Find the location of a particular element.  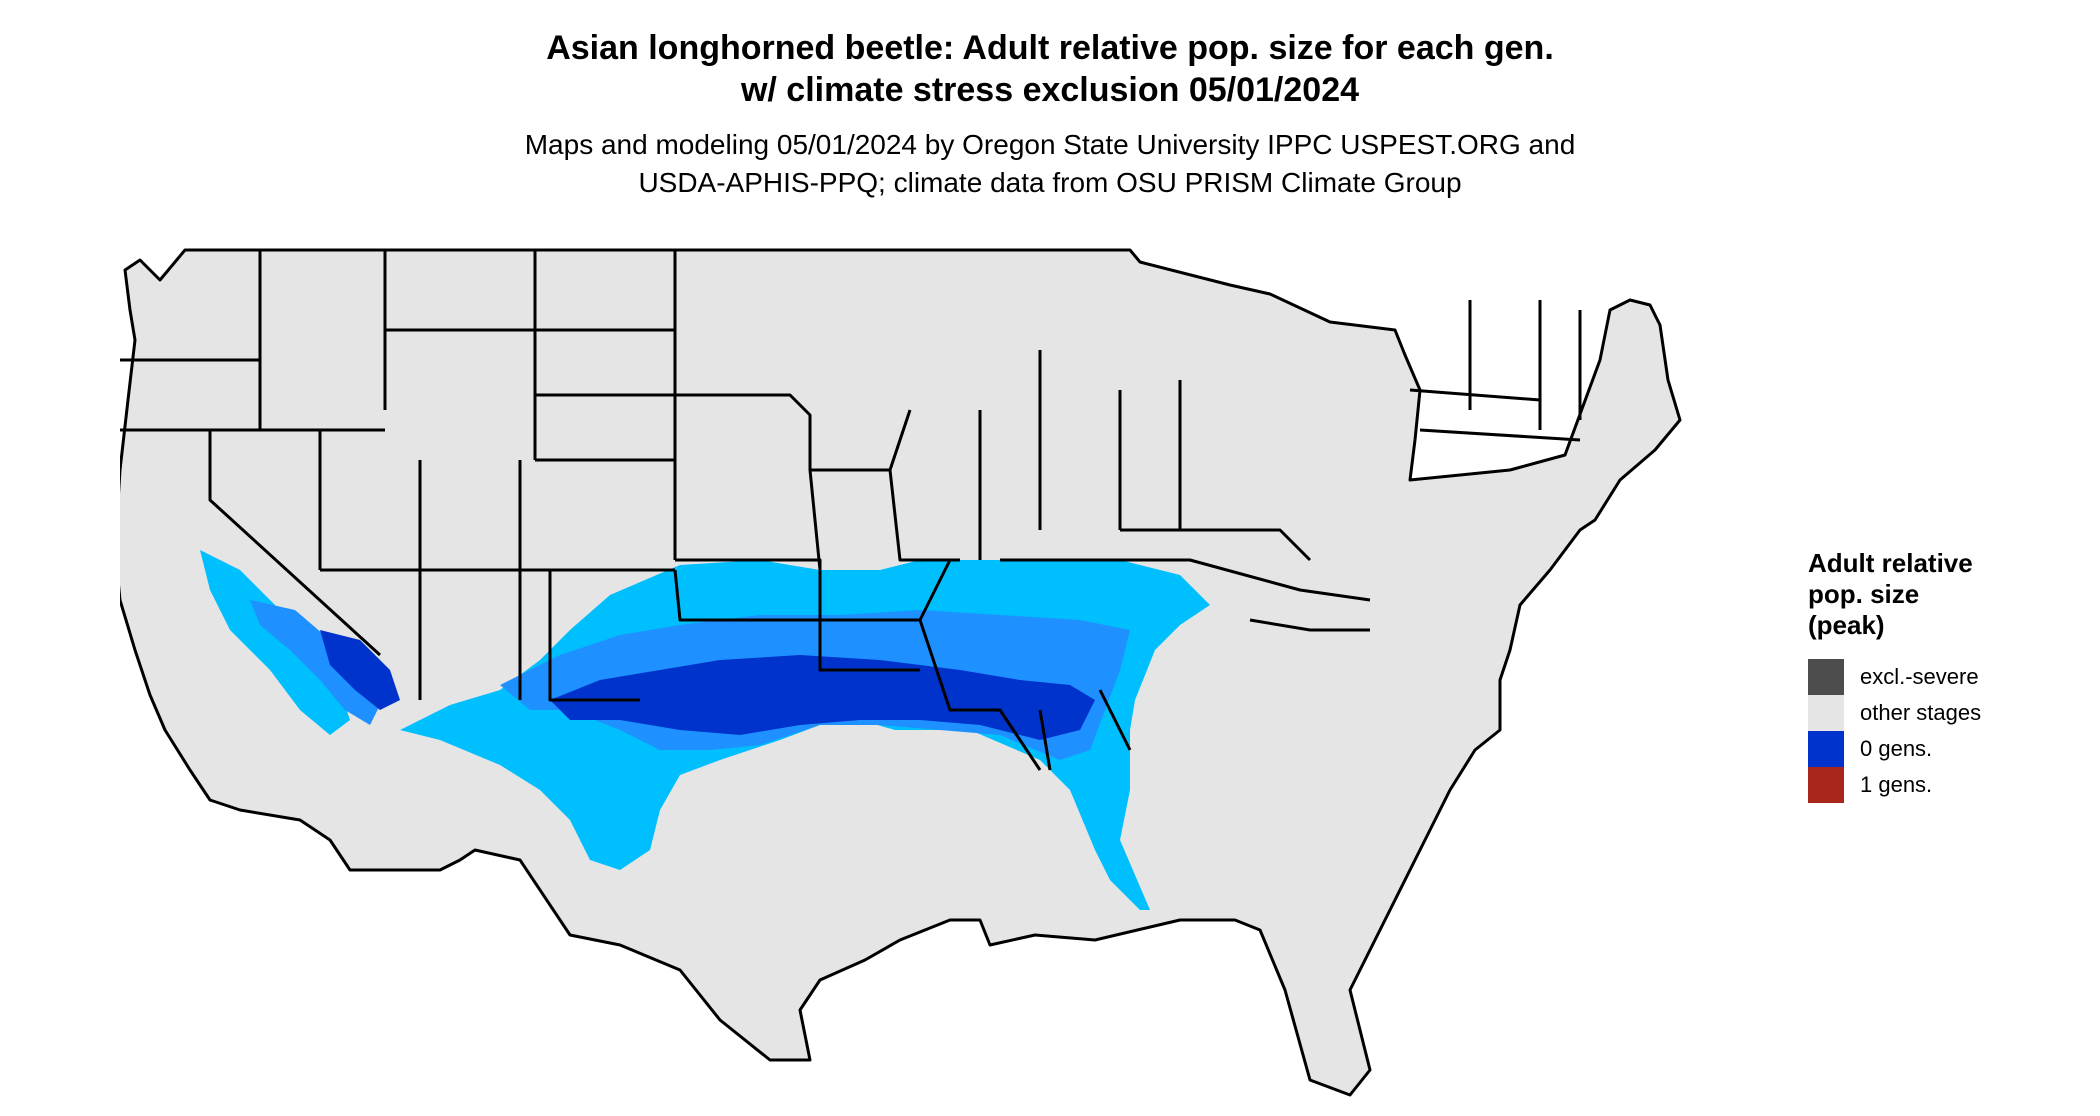

border-east is located at coordinates (1174, 491).